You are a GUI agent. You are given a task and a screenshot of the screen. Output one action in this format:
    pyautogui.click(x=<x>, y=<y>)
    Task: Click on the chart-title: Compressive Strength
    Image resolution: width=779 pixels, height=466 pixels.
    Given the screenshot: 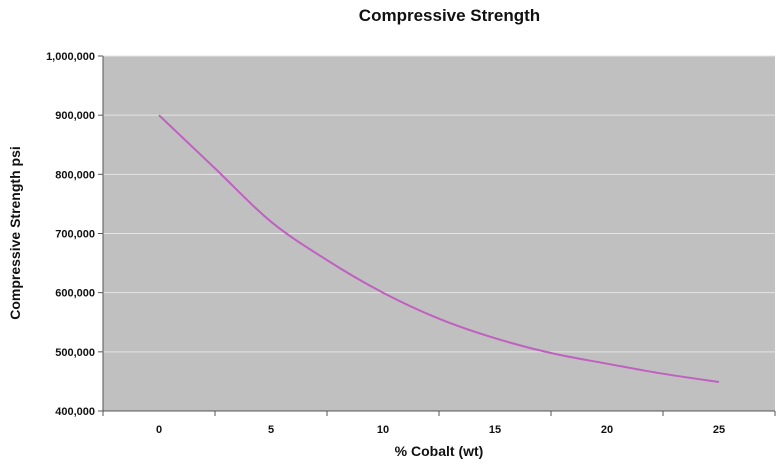 What is the action you would take?
    pyautogui.click(x=449, y=15)
    